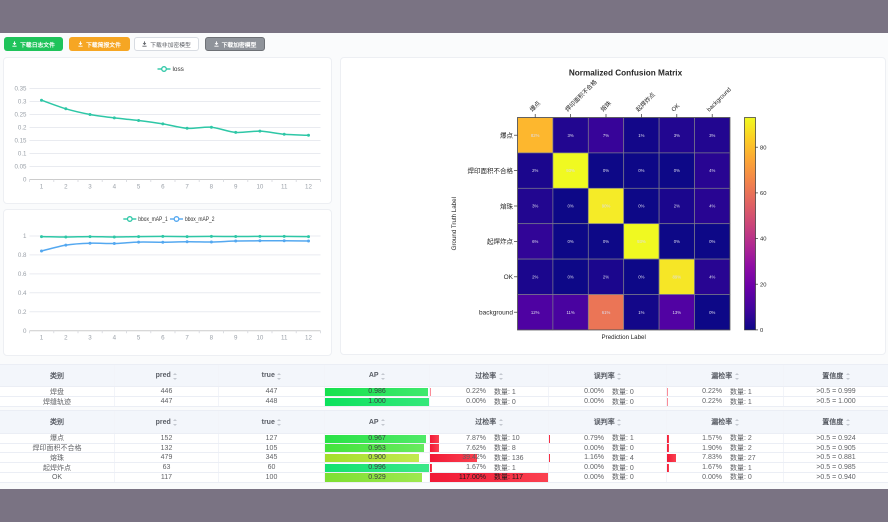 The image size is (888, 522). I want to click on svg-text: 40, so click(763, 240).